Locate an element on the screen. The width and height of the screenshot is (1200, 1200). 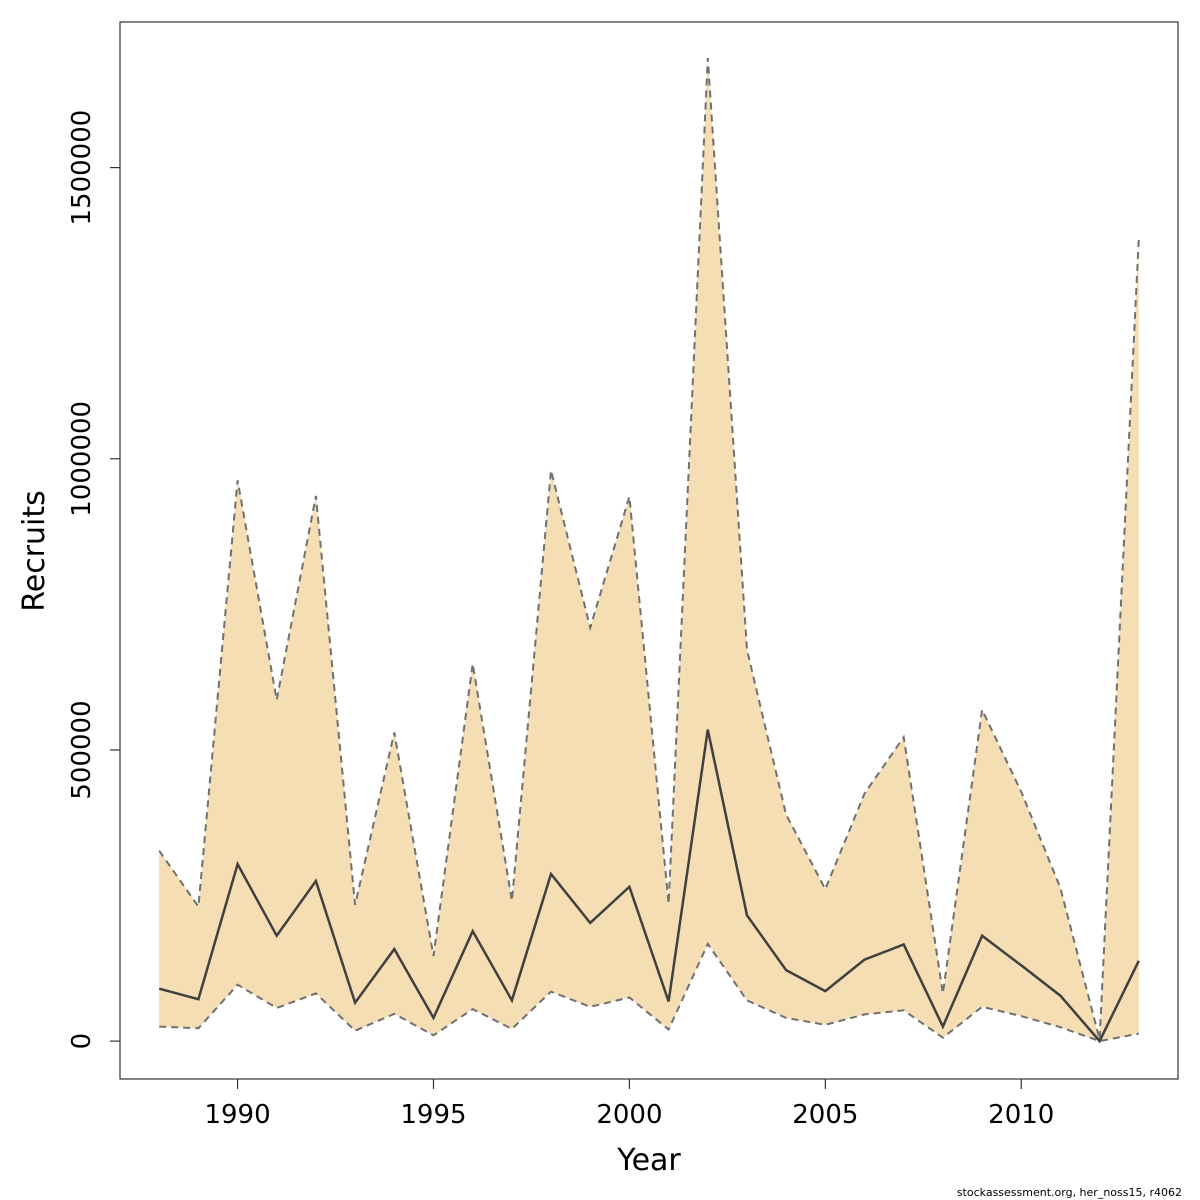
x-axis-title: Year is located at coordinates (648, 1160).